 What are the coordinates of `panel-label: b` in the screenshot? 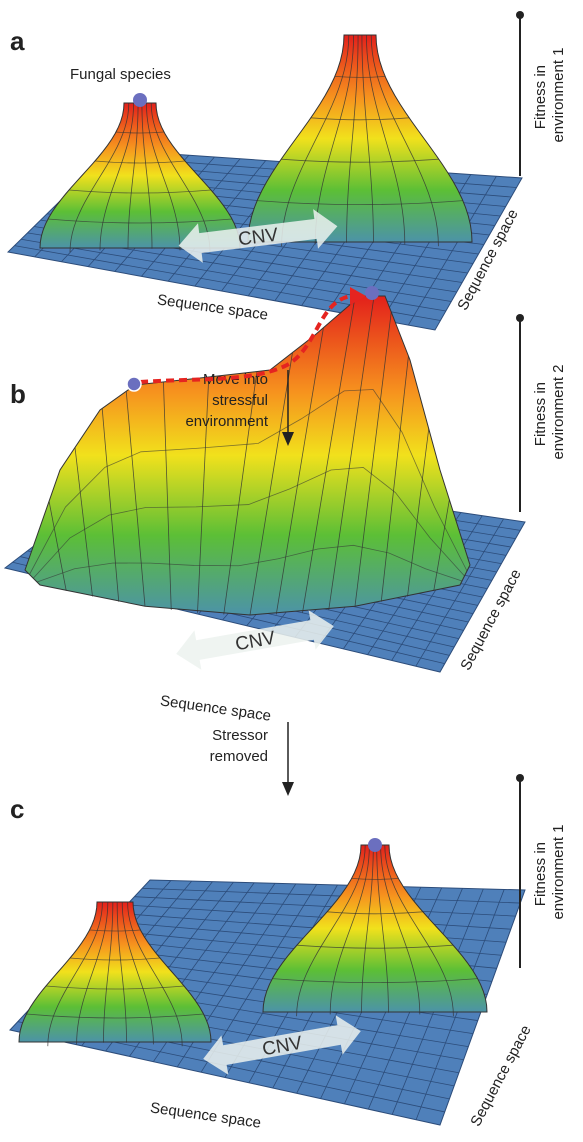 It's located at (18, 394).